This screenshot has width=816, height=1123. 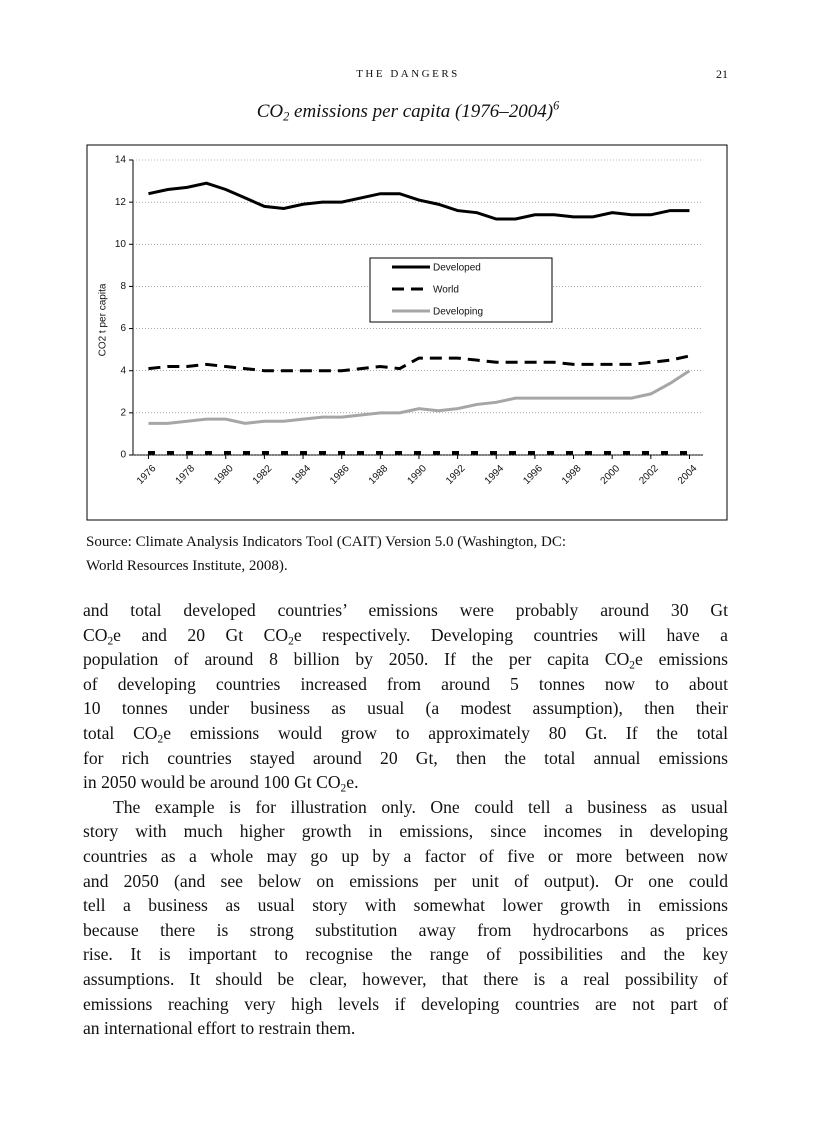 I want to click on x-tick-label: 1982, so click(x=263, y=475).